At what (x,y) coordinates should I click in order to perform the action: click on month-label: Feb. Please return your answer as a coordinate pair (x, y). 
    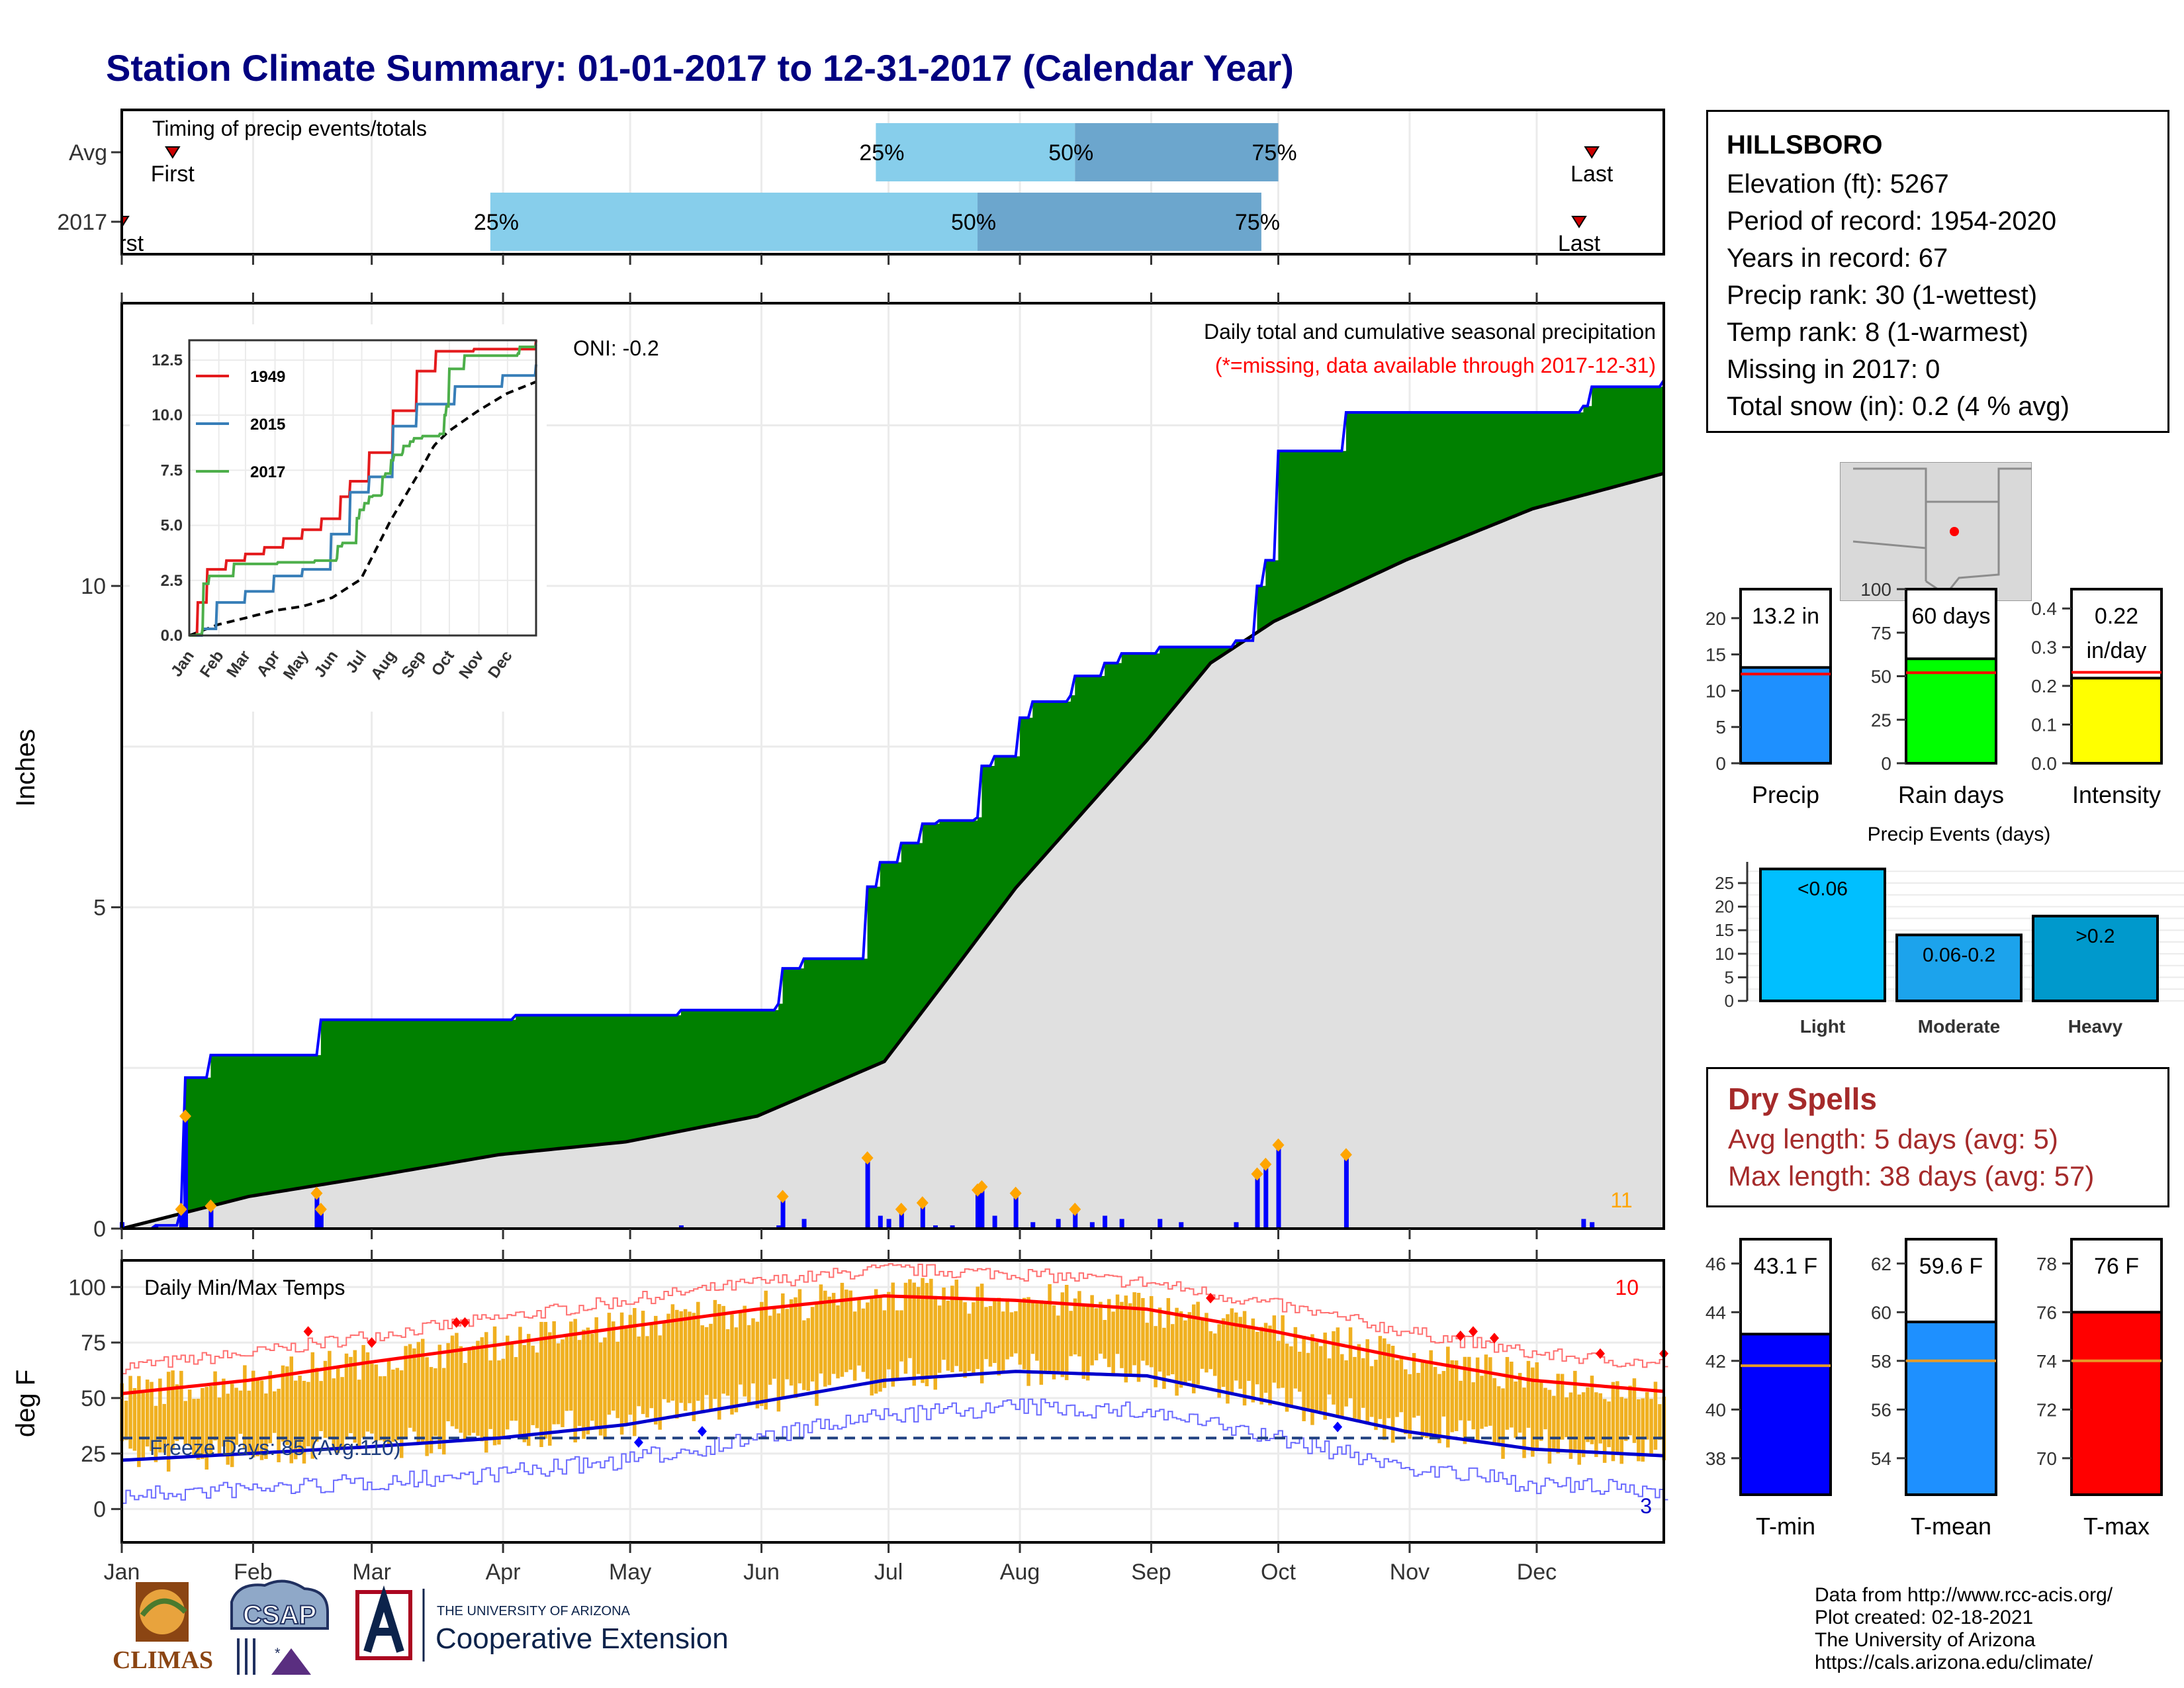
    Looking at the image, I should click on (253, 1572).